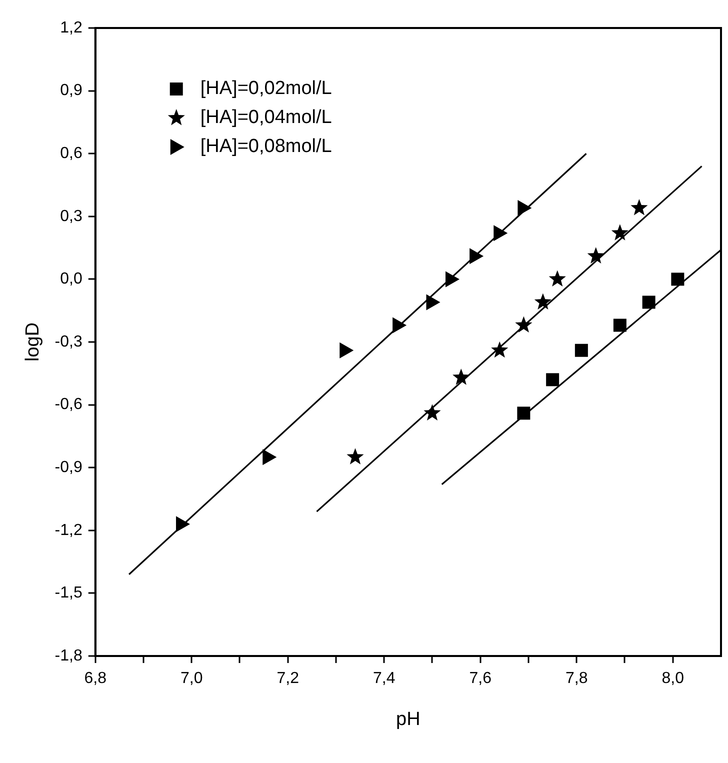 The image size is (728, 763). Describe the element at coordinates (673, 679) in the screenshot. I see `x-tick-label: 8,0` at that location.